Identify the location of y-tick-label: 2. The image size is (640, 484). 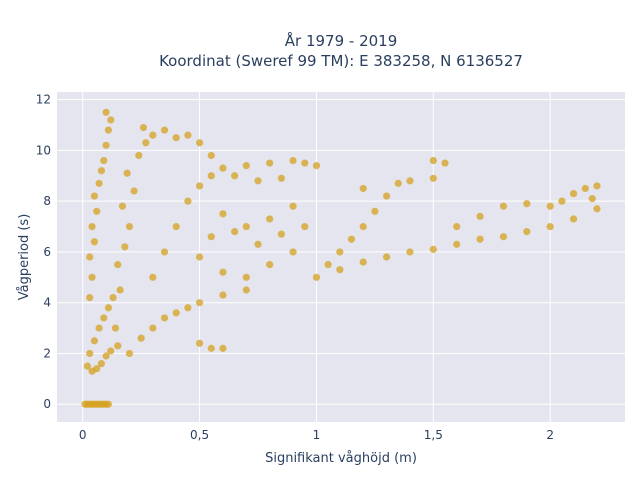
(47, 353).